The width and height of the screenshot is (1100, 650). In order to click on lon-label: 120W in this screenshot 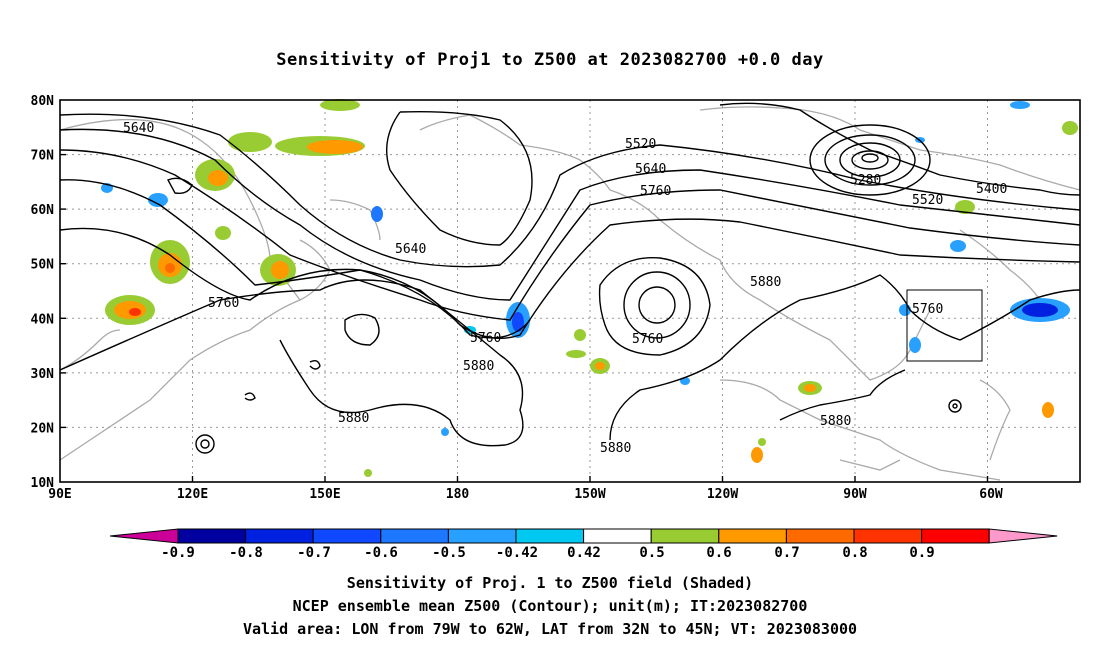, I will do `click(722, 494)`.